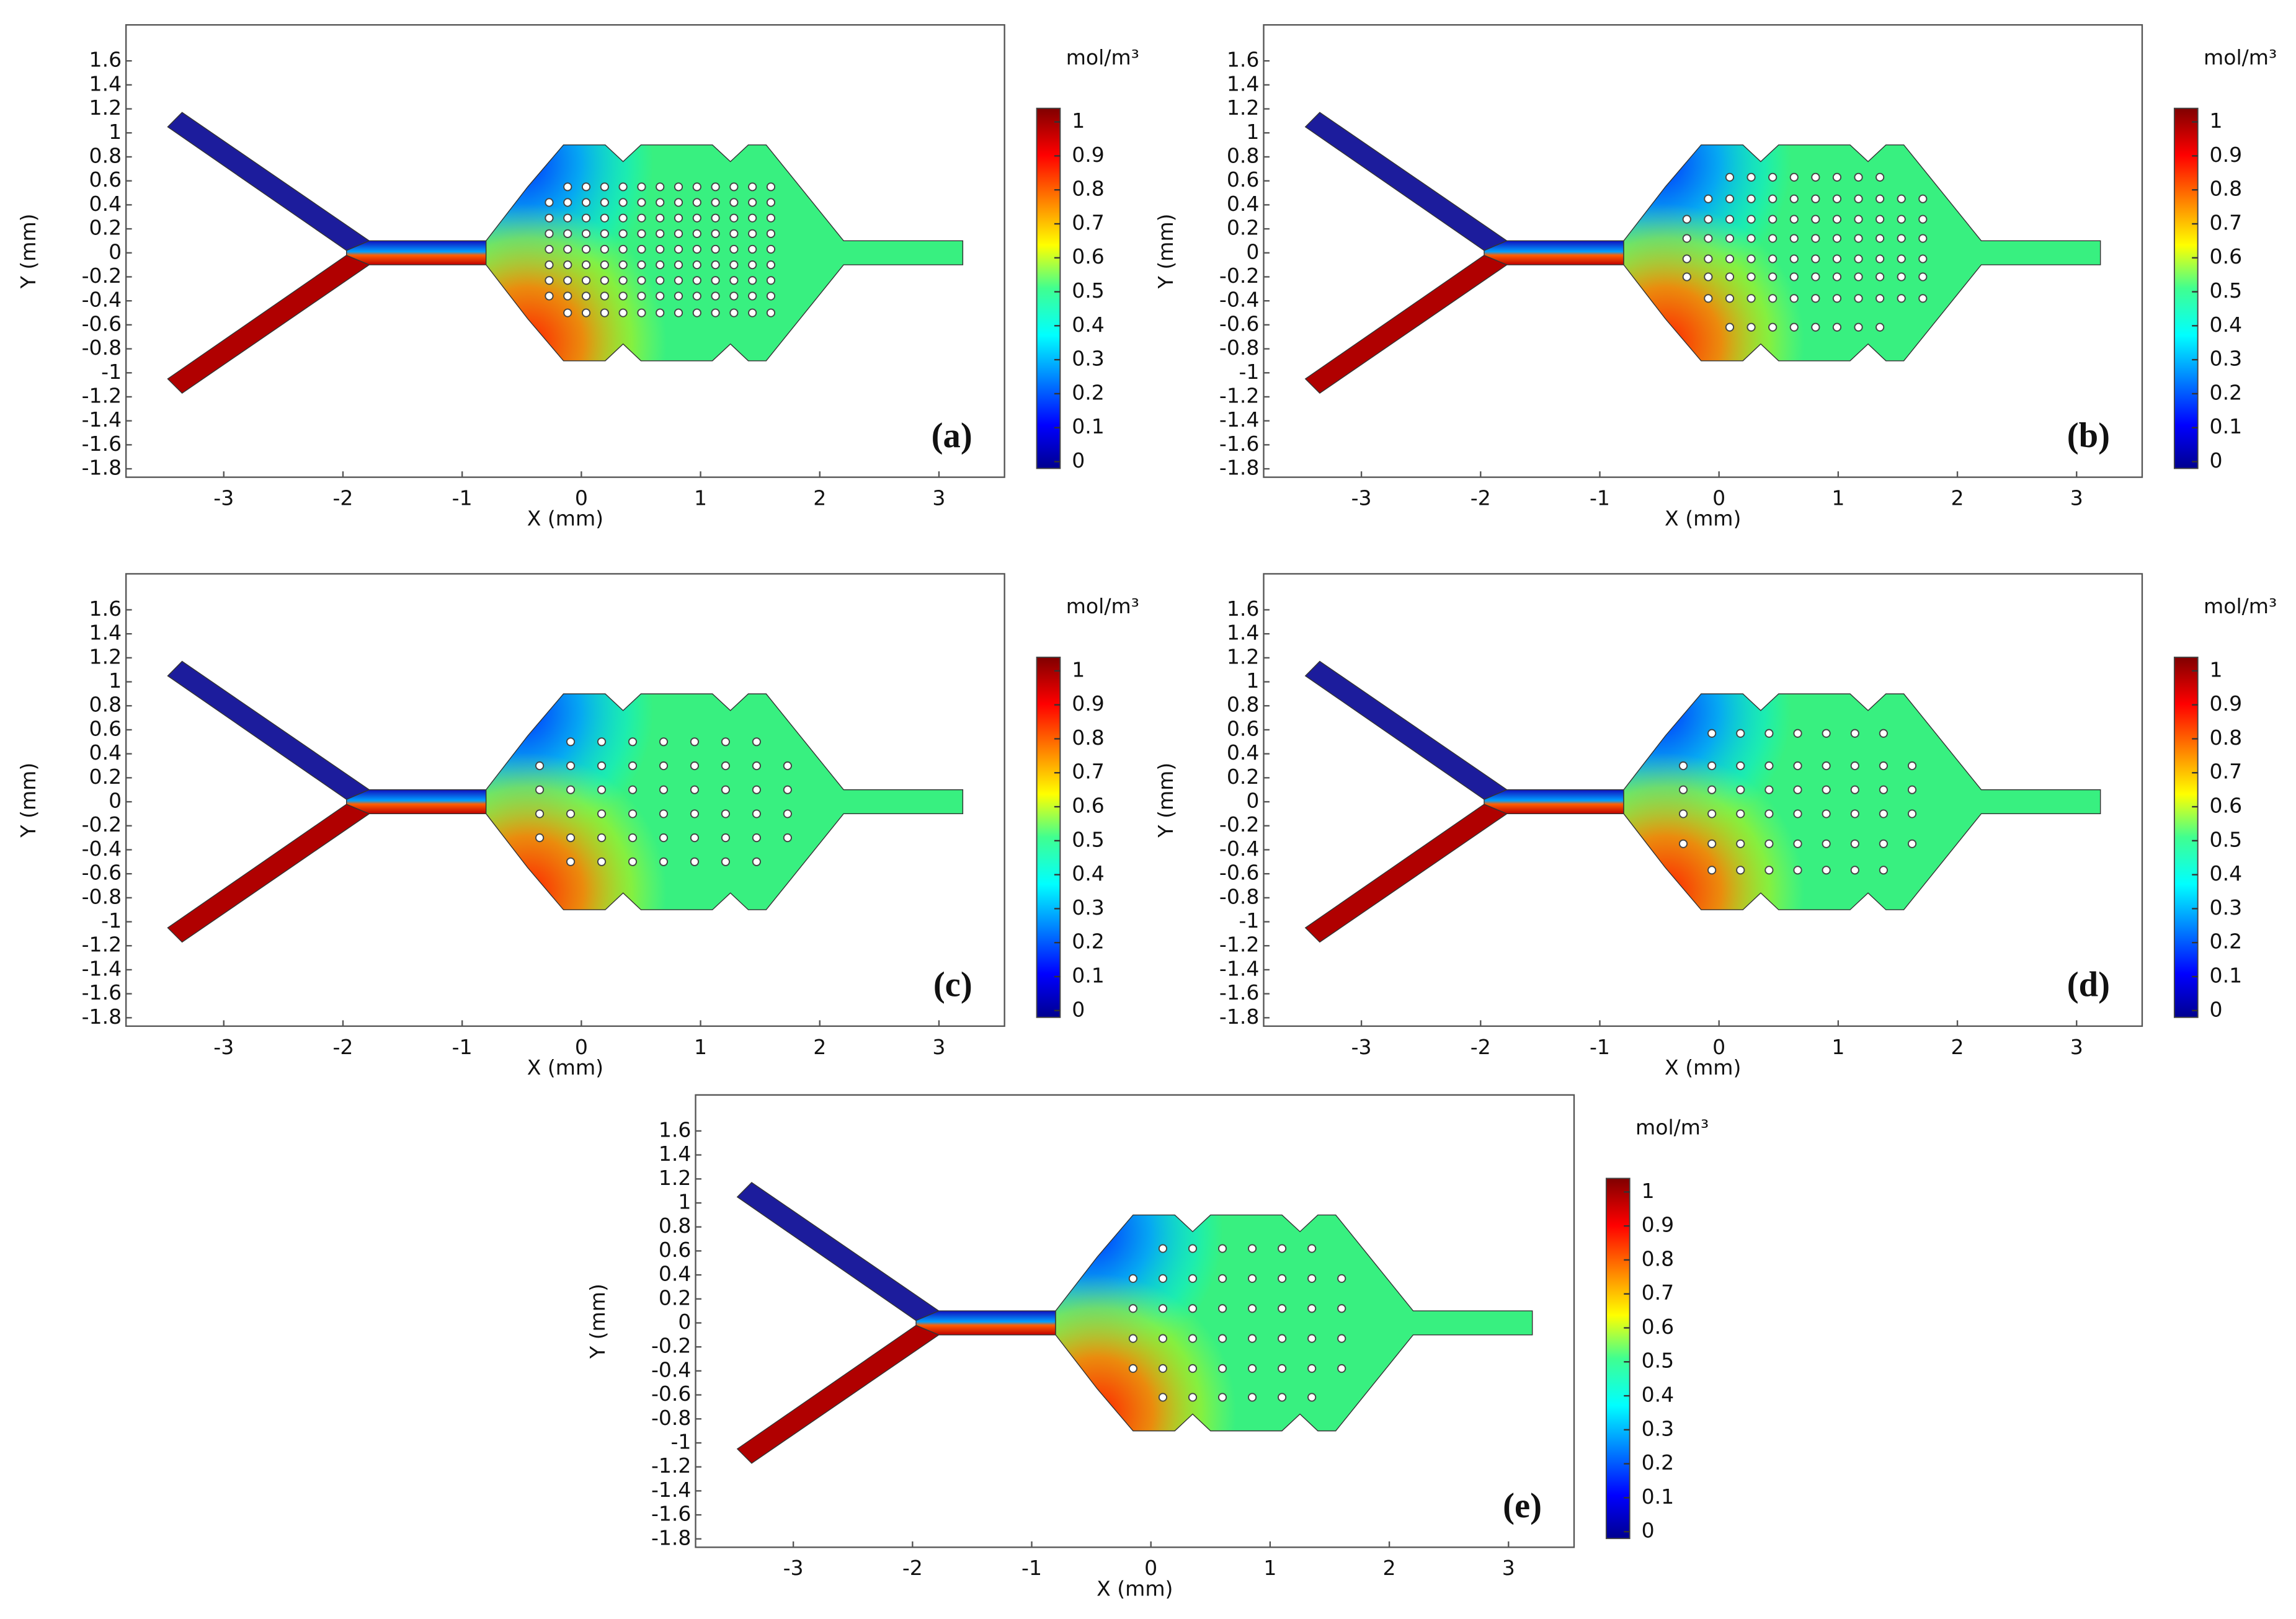  I want to click on y-tick-label: -1.4, so click(671, 1490).